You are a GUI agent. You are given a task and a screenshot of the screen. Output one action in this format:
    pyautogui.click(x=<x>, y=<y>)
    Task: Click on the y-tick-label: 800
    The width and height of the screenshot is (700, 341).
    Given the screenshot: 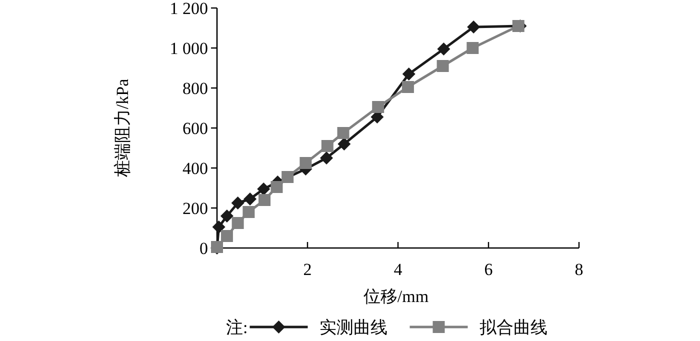 What is the action you would take?
    pyautogui.click(x=195, y=88)
    